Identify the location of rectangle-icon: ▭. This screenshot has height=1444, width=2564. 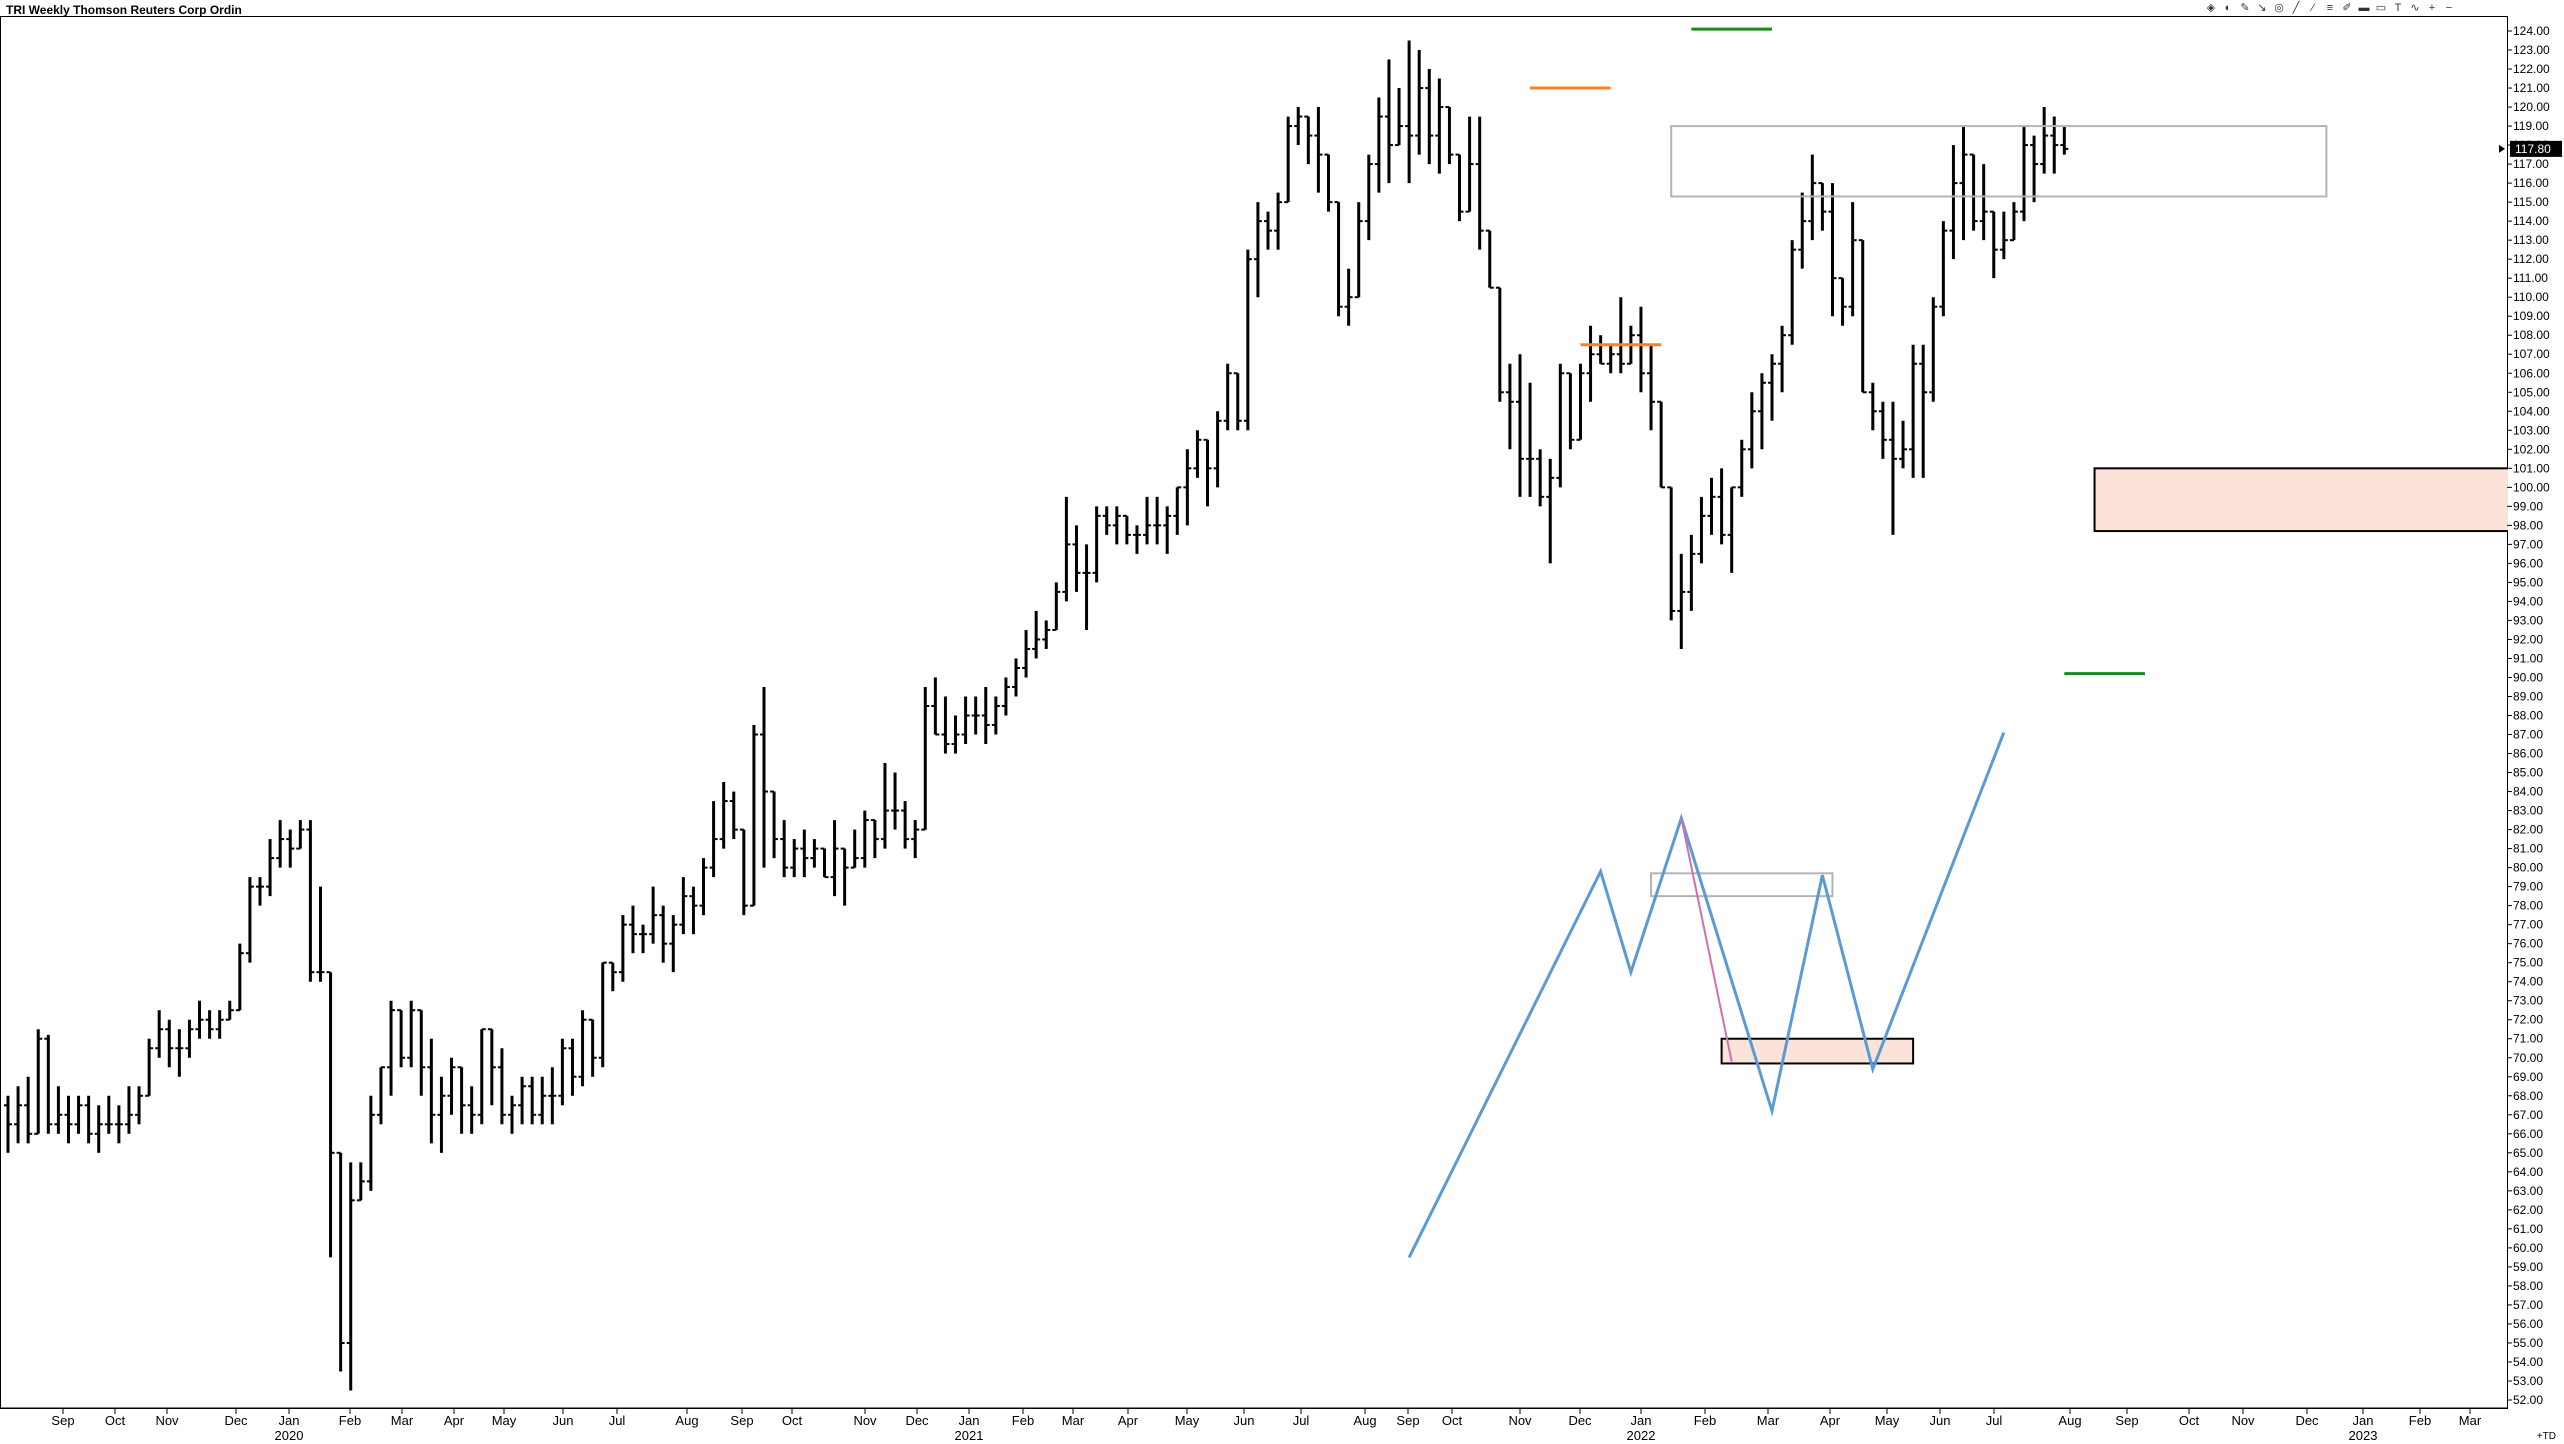
(2381, 8).